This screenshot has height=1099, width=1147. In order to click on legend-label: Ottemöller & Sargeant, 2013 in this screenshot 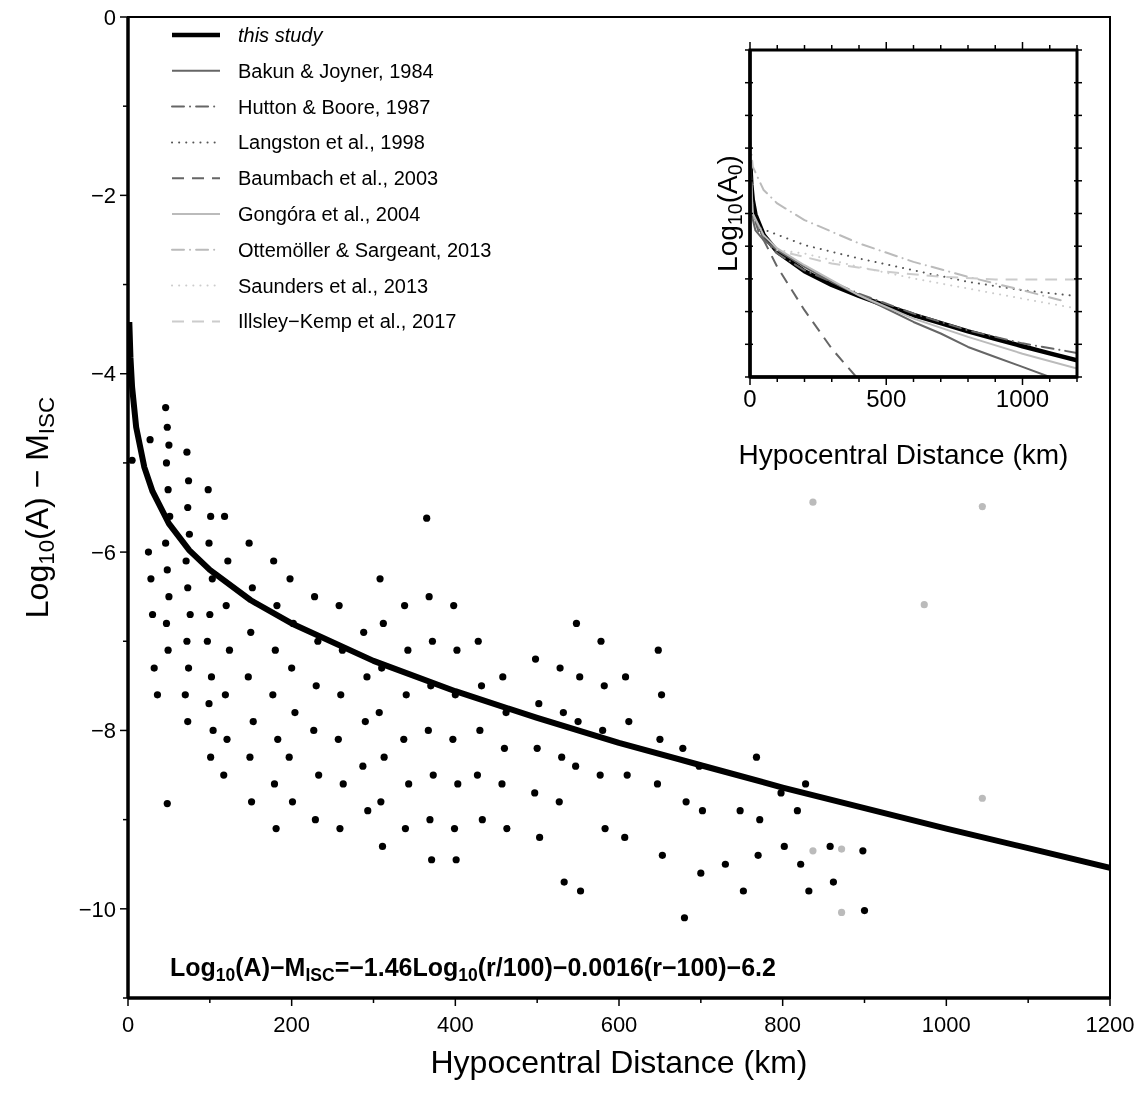, I will do `click(365, 249)`.